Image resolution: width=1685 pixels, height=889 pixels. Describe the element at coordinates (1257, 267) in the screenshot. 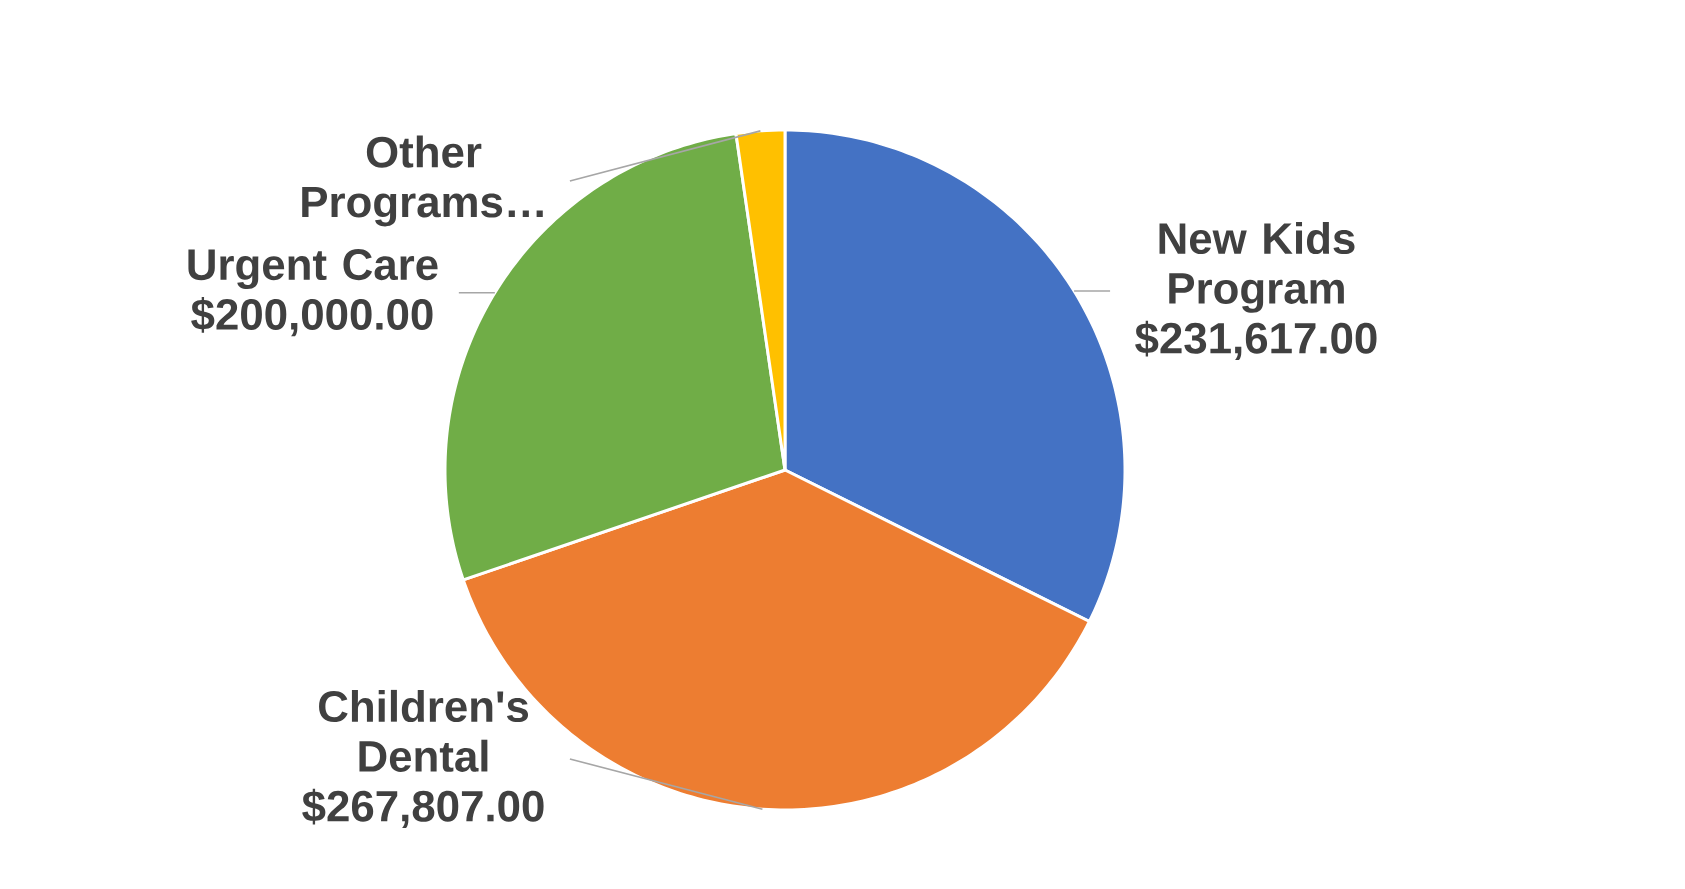

I see `slice-label: New Kids Program` at that location.